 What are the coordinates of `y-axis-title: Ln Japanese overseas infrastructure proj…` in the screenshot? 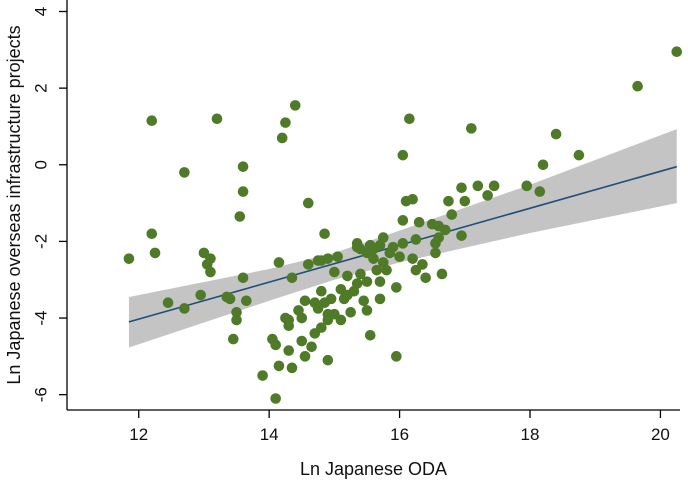 It's located at (14, 204).